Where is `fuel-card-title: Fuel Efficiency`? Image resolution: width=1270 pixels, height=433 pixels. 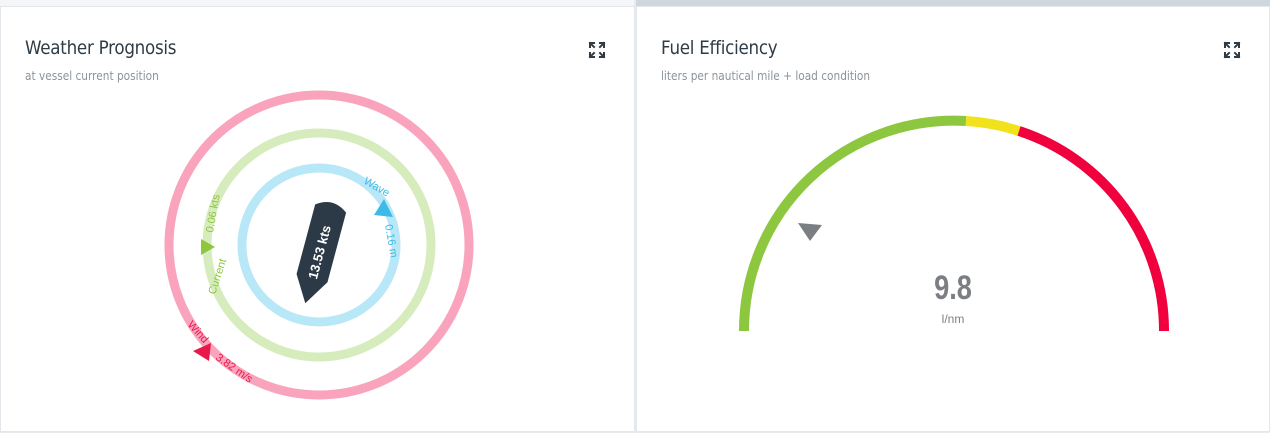
fuel-card-title: Fuel Efficiency is located at coordinates (719, 48).